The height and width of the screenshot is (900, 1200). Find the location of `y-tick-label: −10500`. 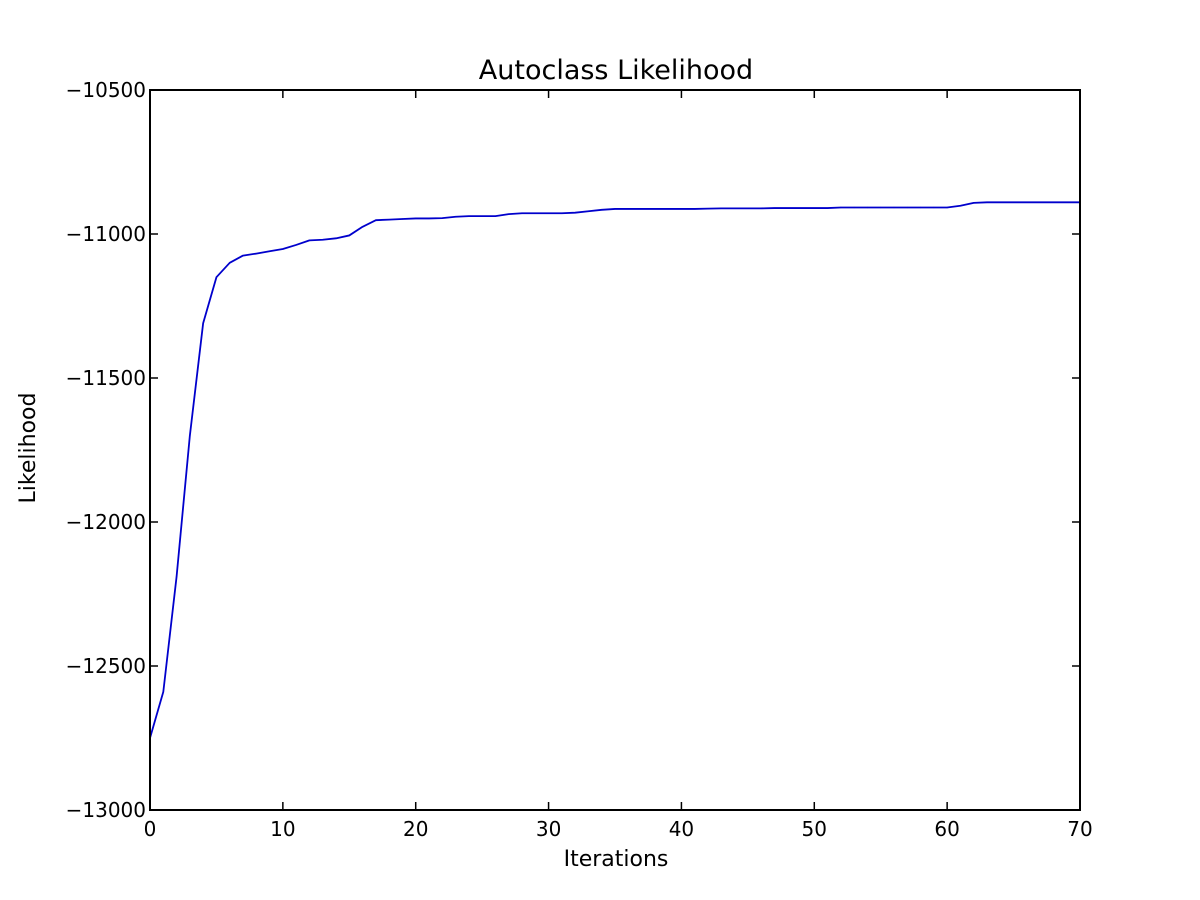

y-tick-label: −10500 is located at coordinates (106, 90).